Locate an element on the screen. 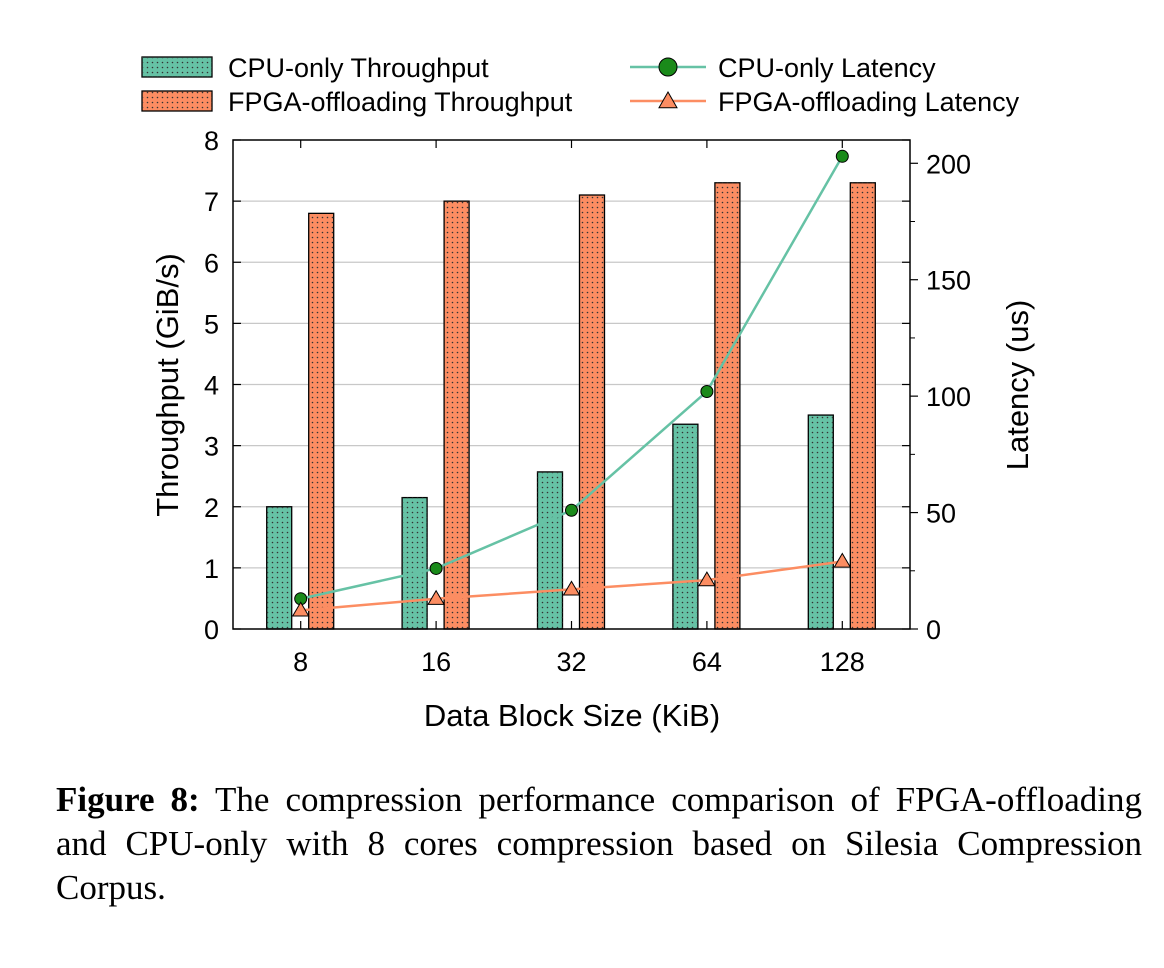 This screenshot has height=968, width=1164. y-tick-label: 6 is located at coordinates (211, 263).